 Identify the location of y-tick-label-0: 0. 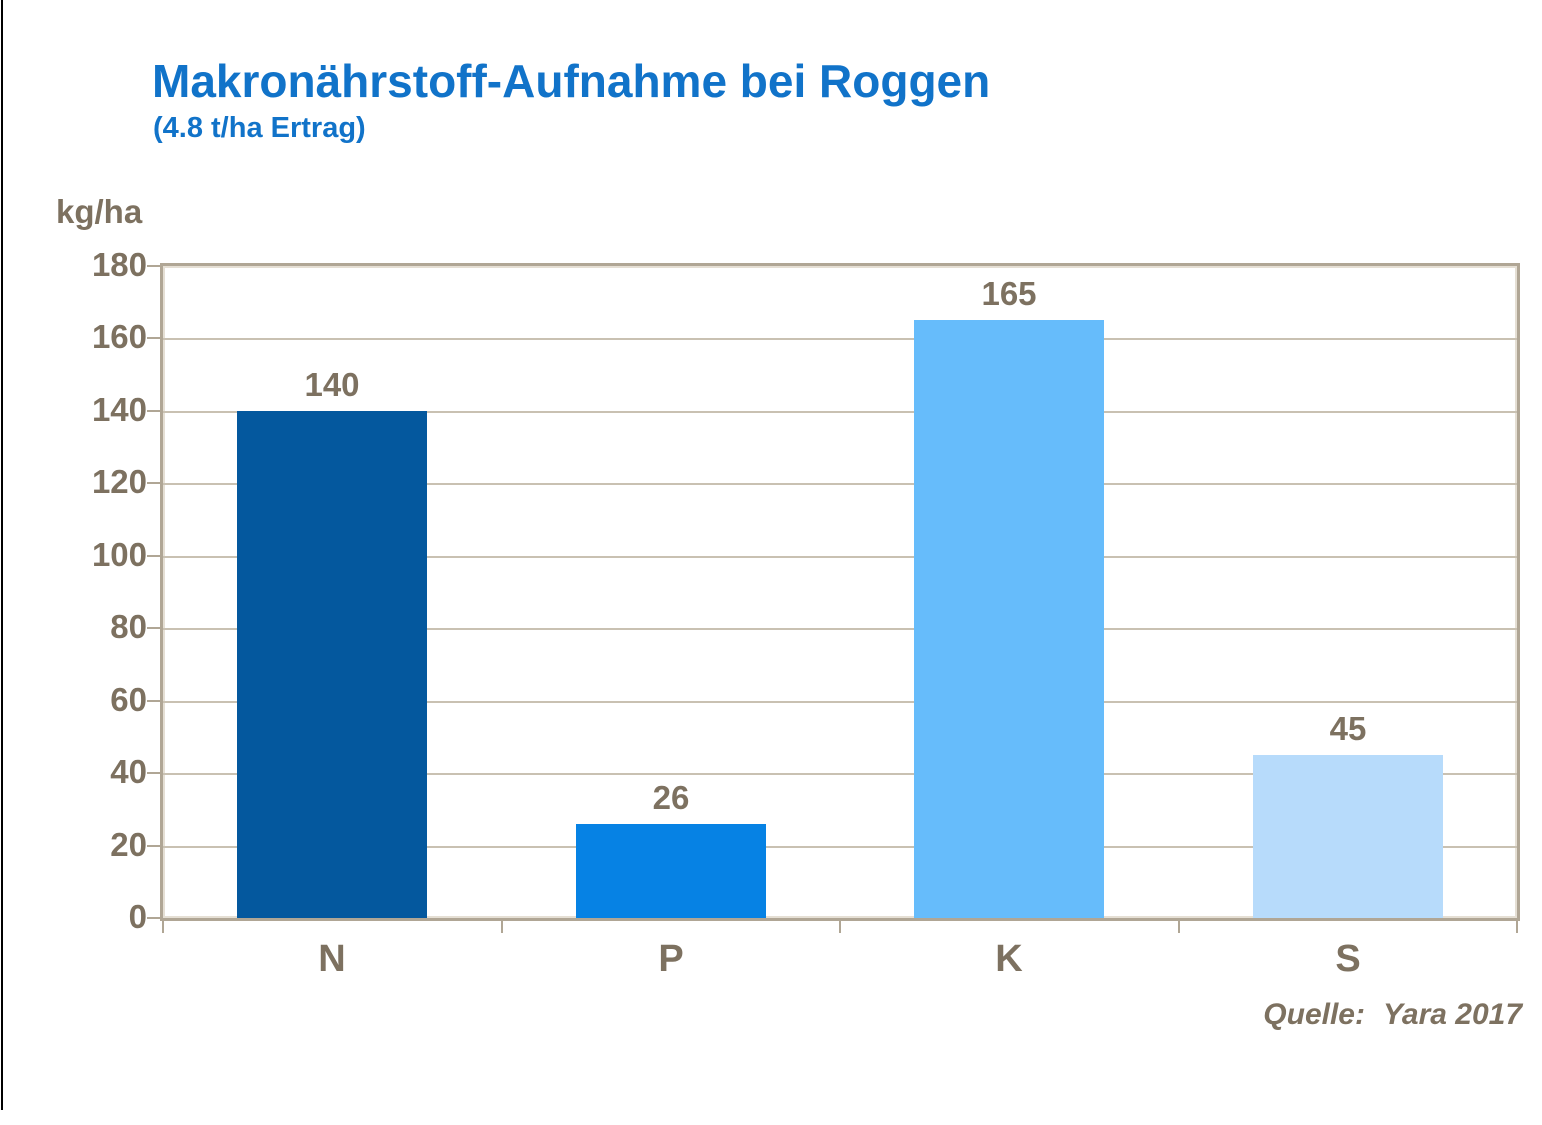
(137, 916).